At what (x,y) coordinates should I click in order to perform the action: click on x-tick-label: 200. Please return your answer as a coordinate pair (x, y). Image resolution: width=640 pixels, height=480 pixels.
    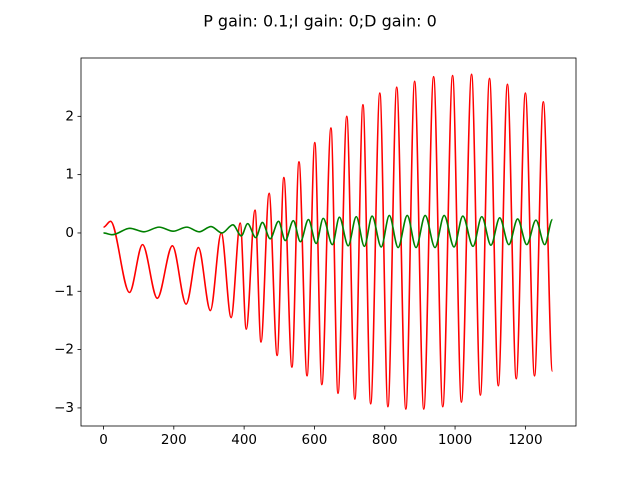
    Looking at the image, I should click on (174, 440).